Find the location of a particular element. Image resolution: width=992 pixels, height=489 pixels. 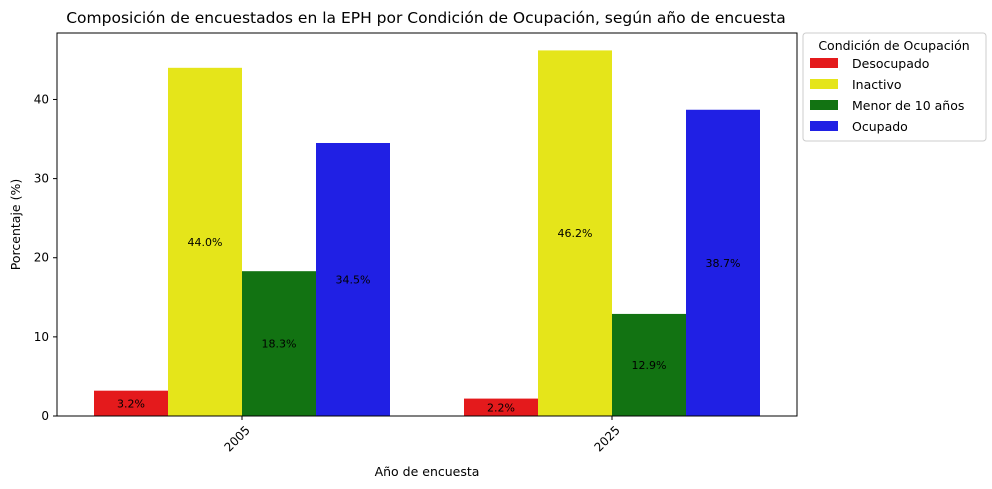

legend-entry-label: Menor de 10 años is located at coordinates (908, 105).